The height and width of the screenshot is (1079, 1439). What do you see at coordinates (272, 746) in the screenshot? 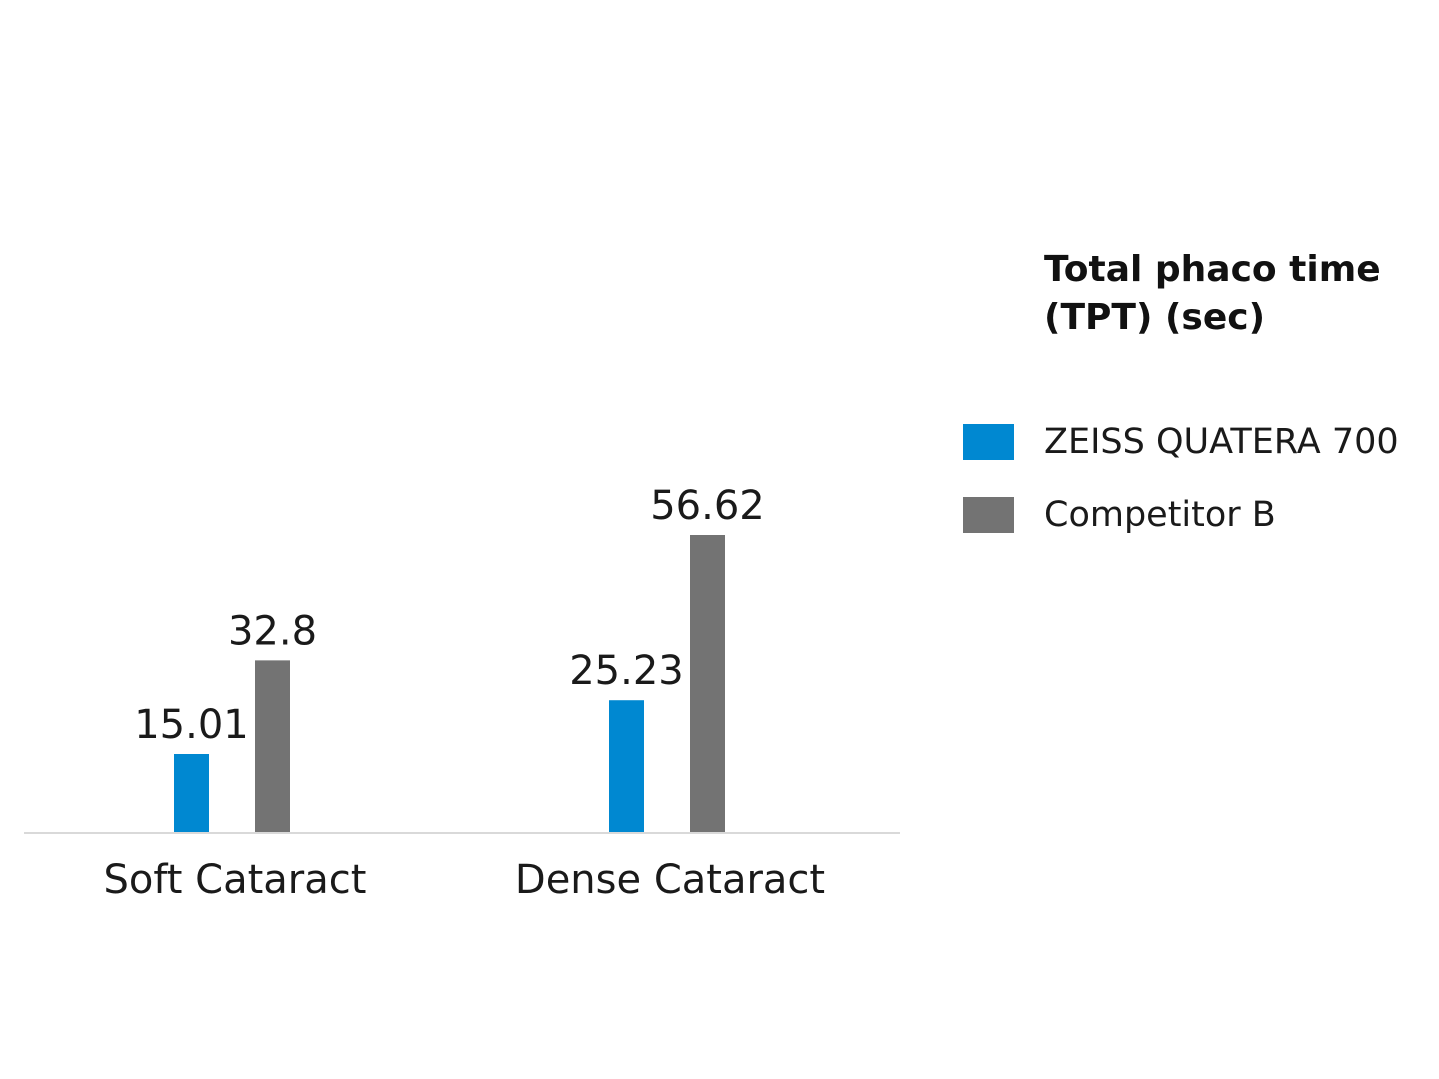
I see `bar-soft-cataract-competitor-b` at bounding box center [272, 746].